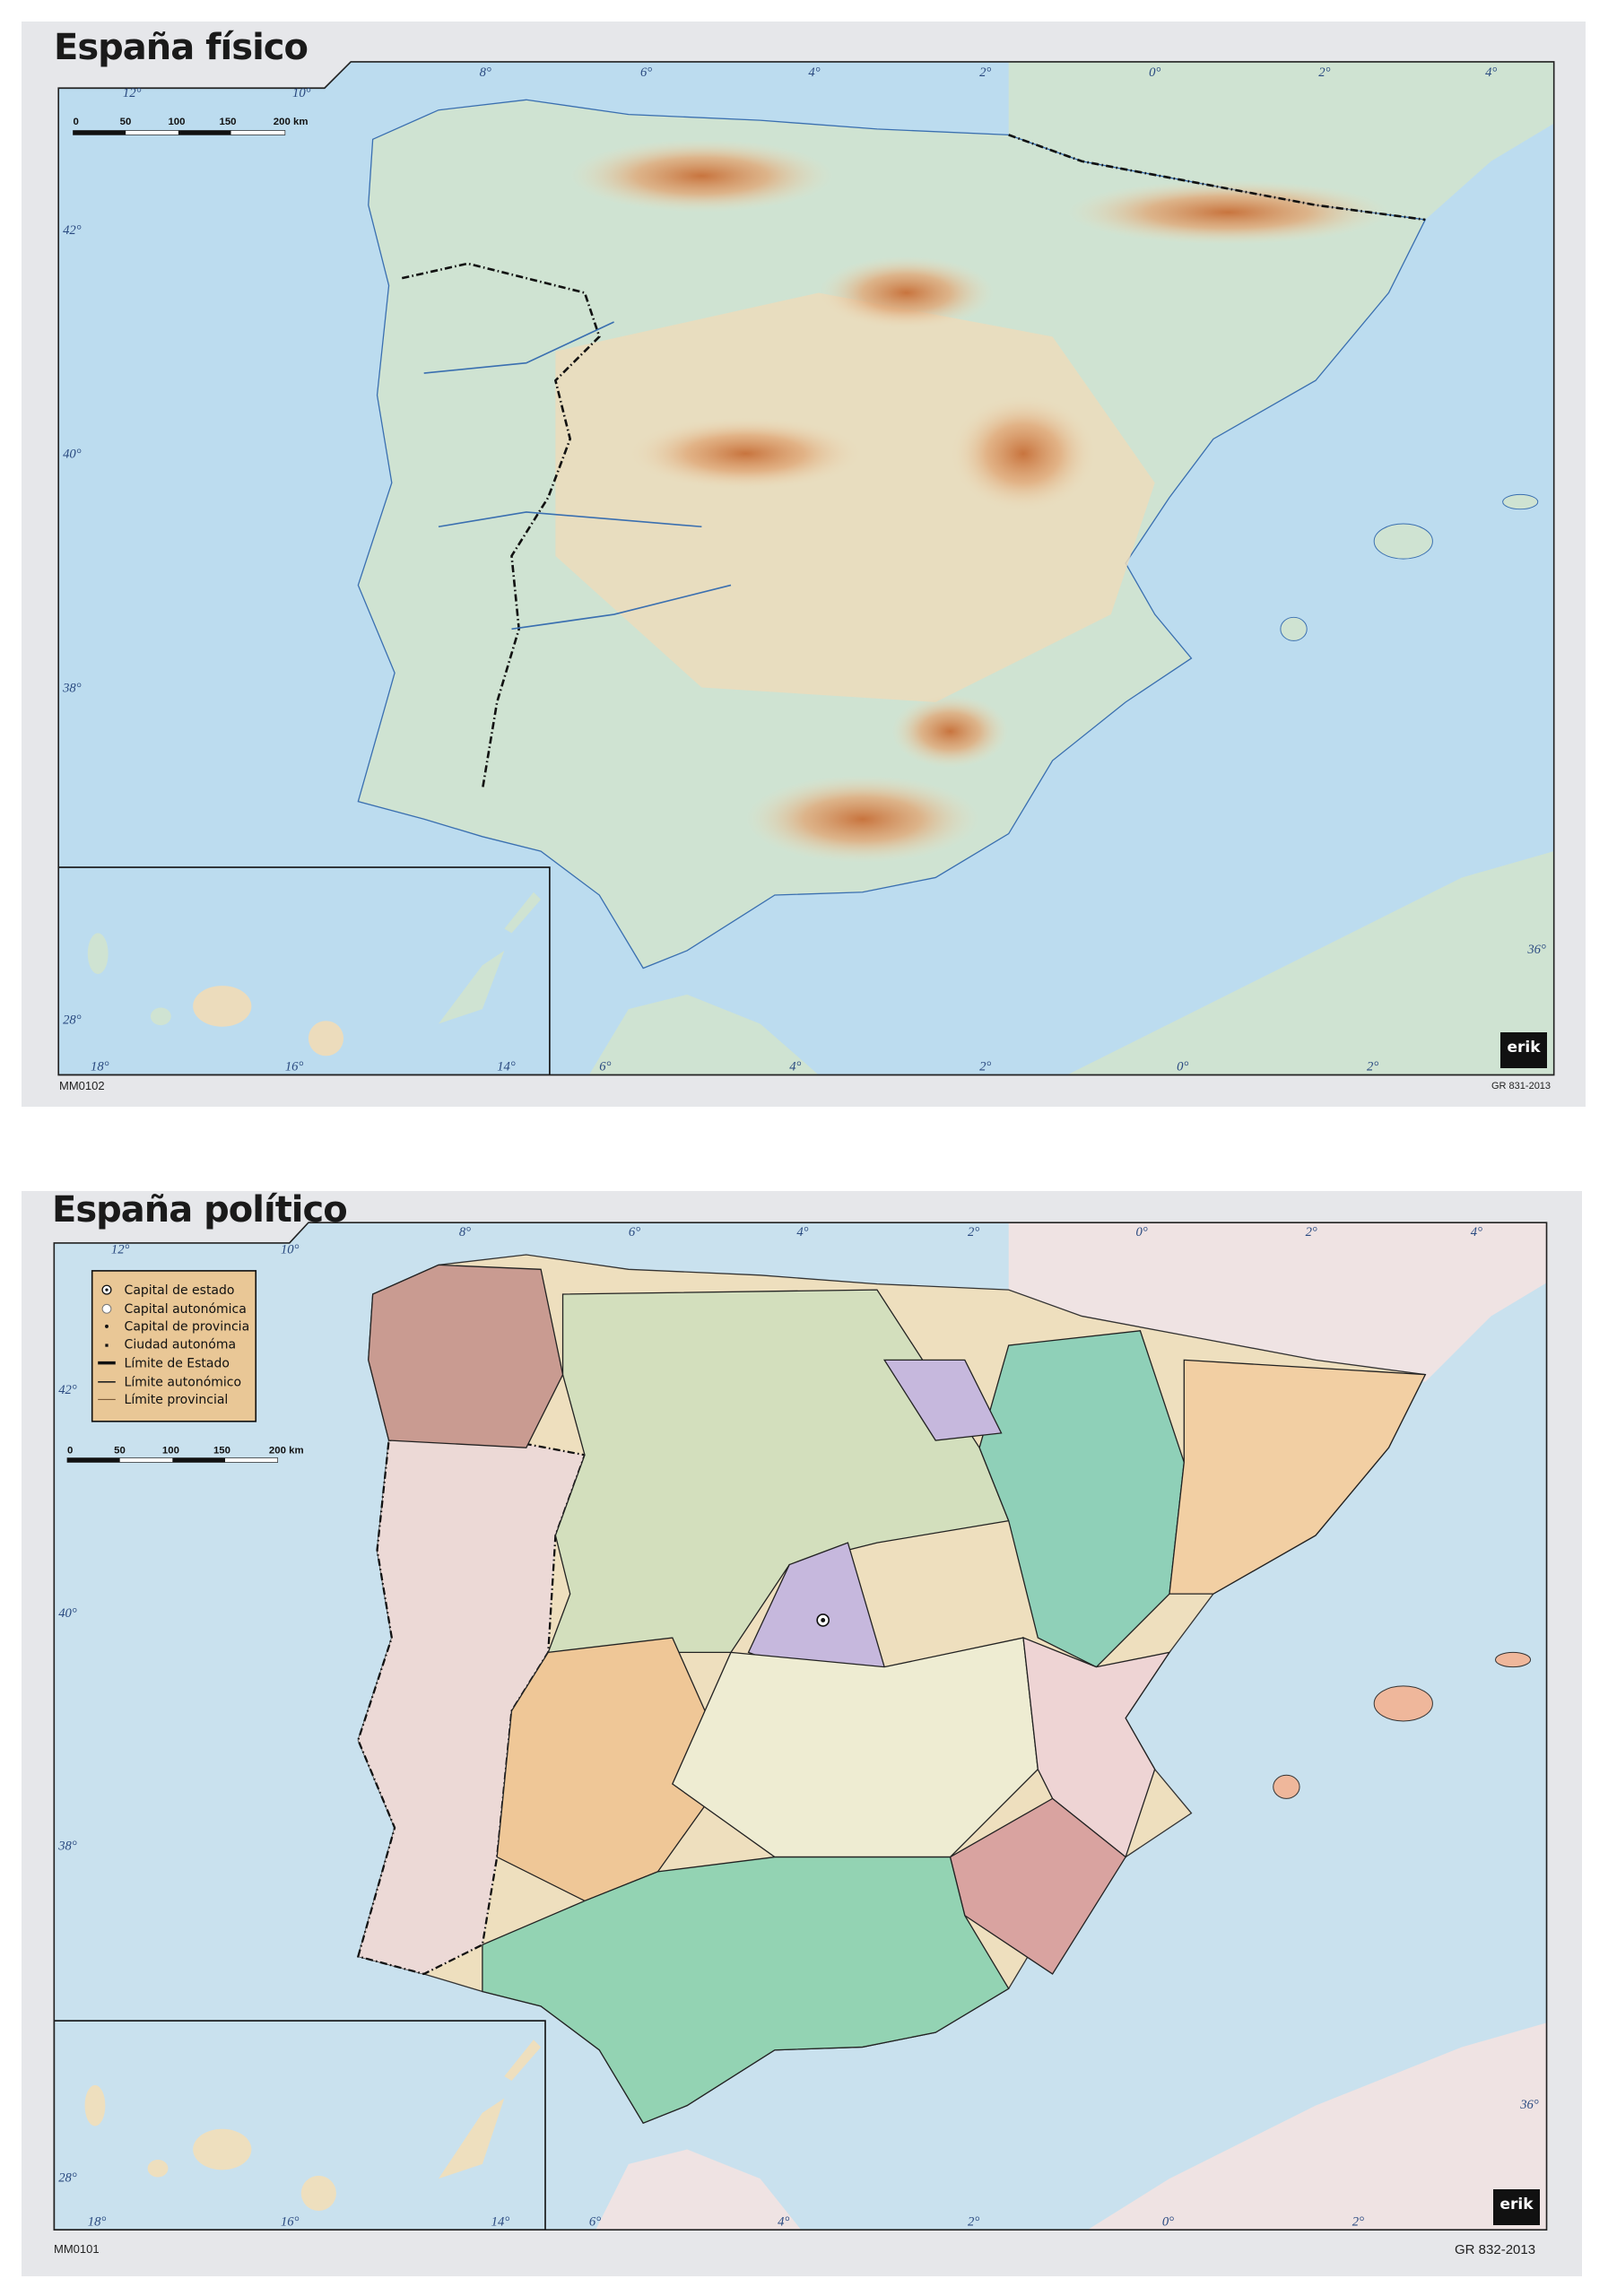 Image resolution: width=1608 pixels, height=2296 pixels. I want to click on galicia, so click(466, 1356).